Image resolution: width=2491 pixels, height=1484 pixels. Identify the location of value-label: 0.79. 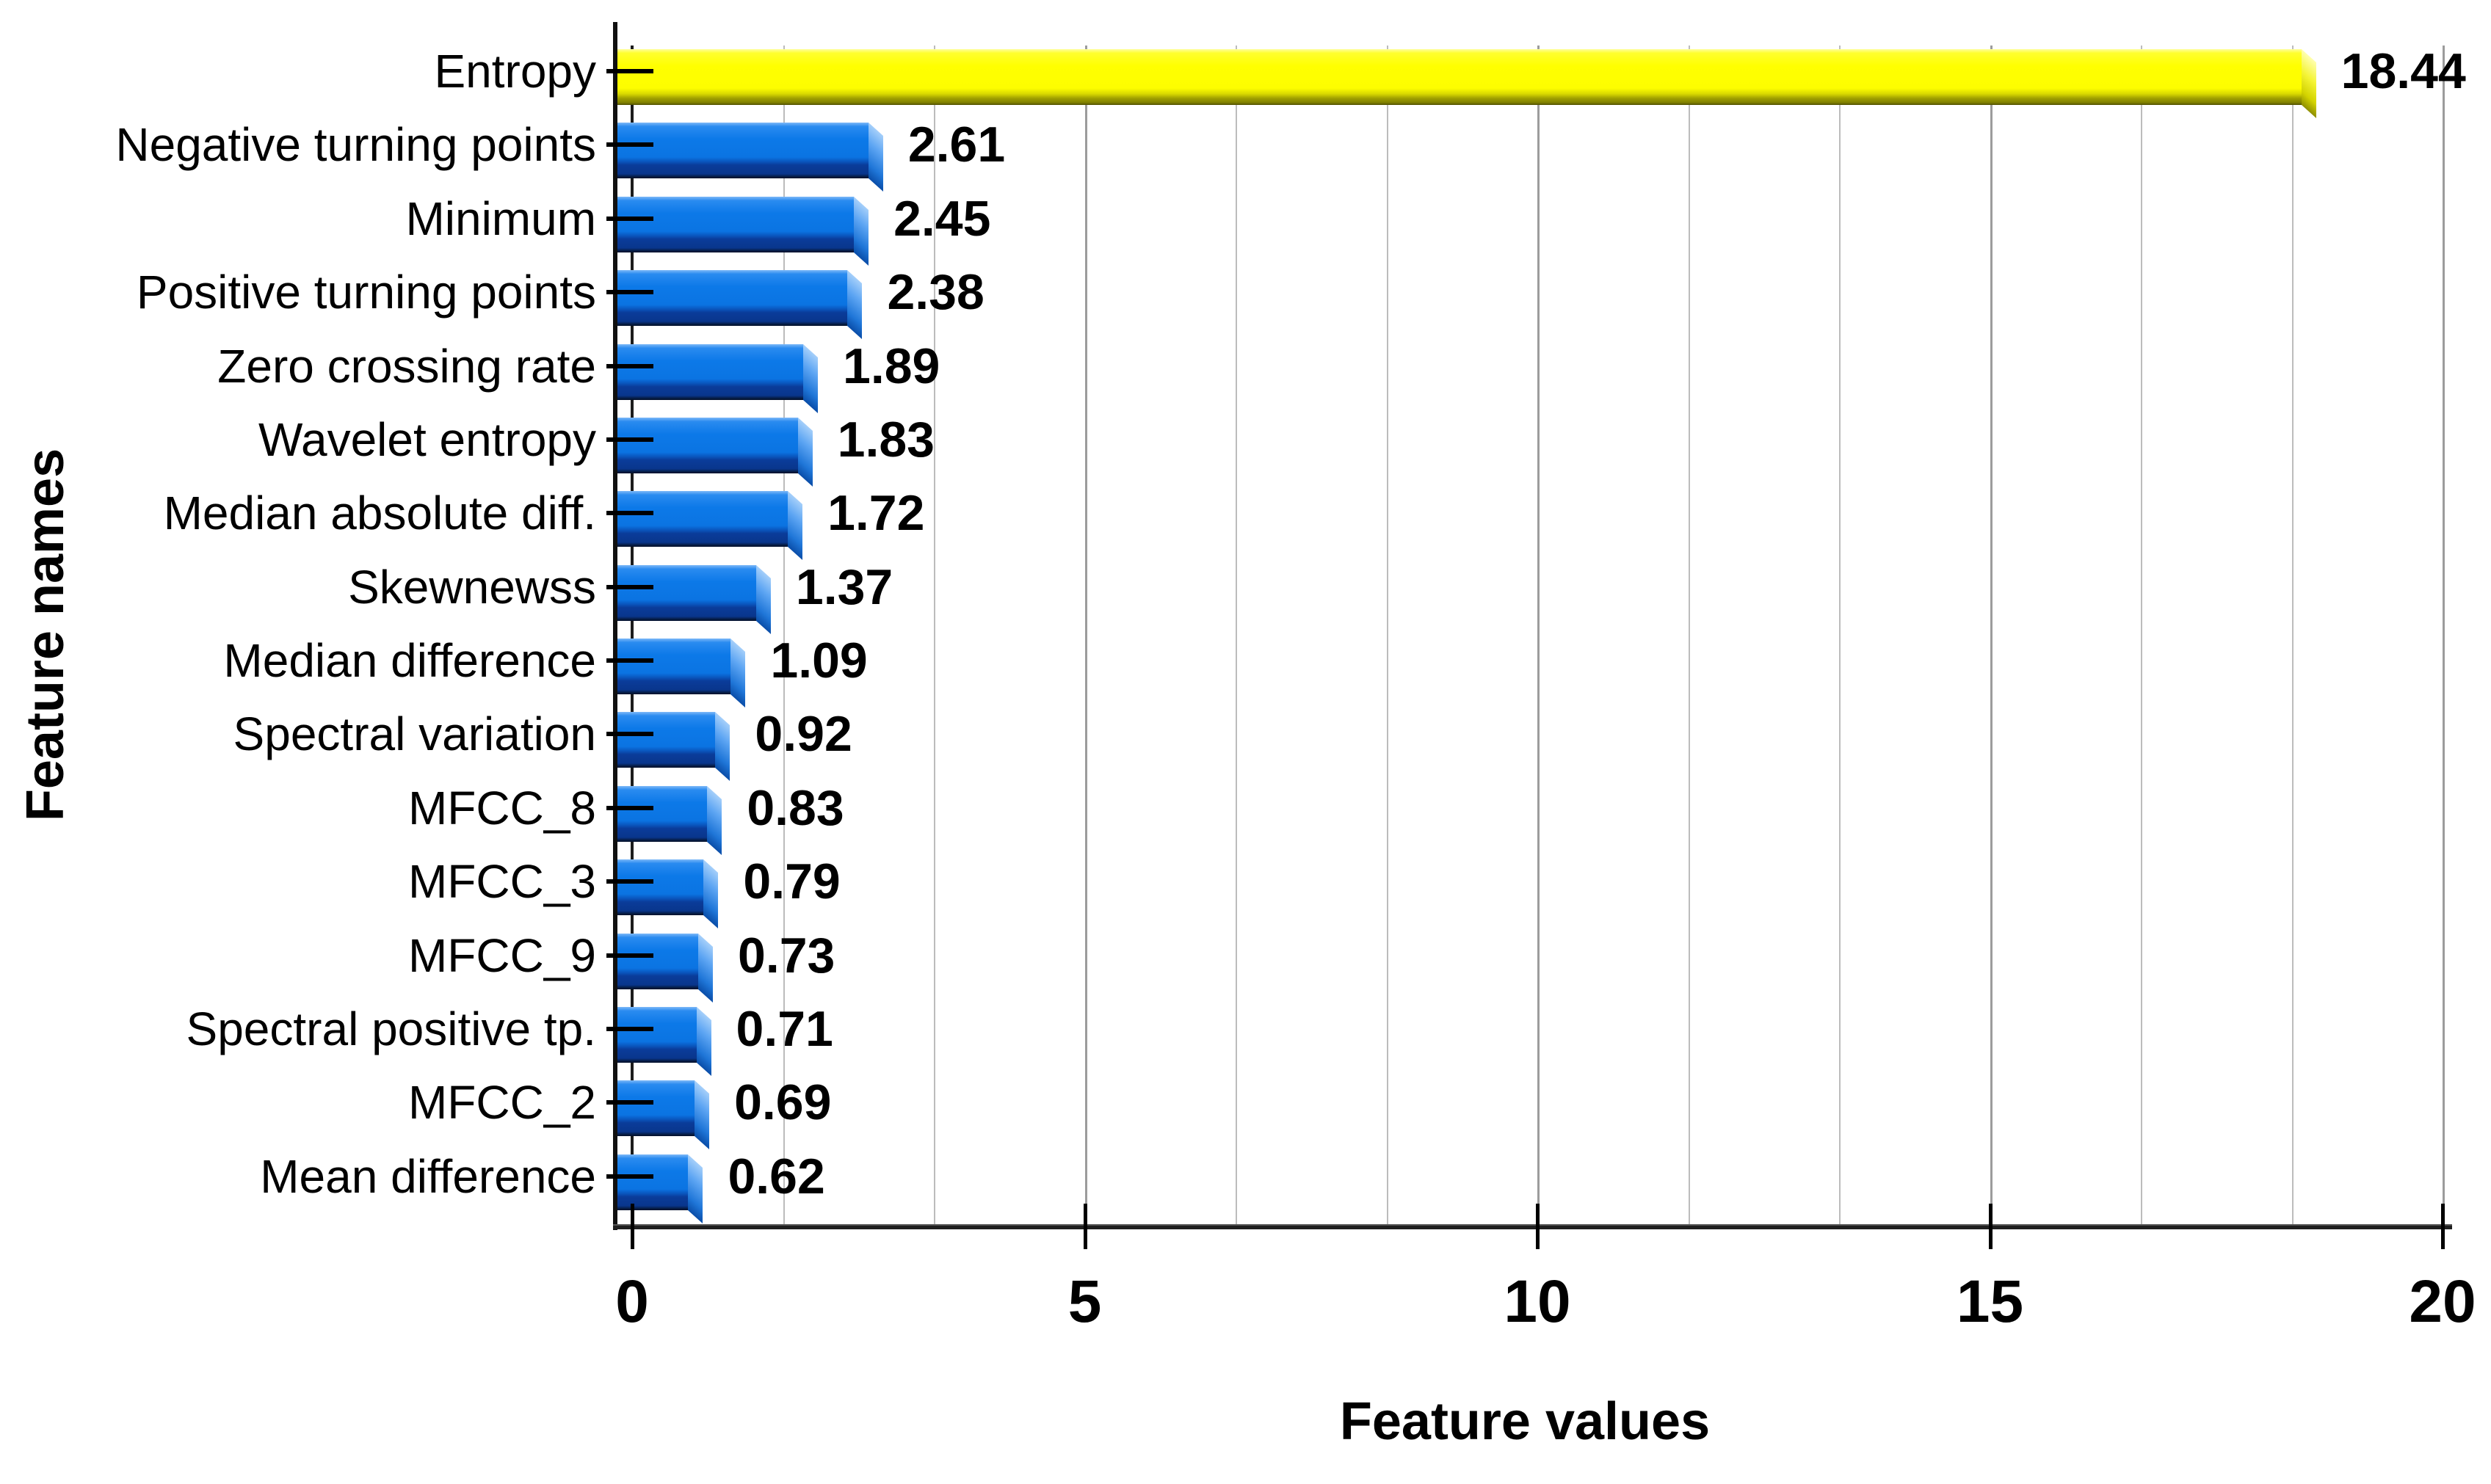
(792, 882).